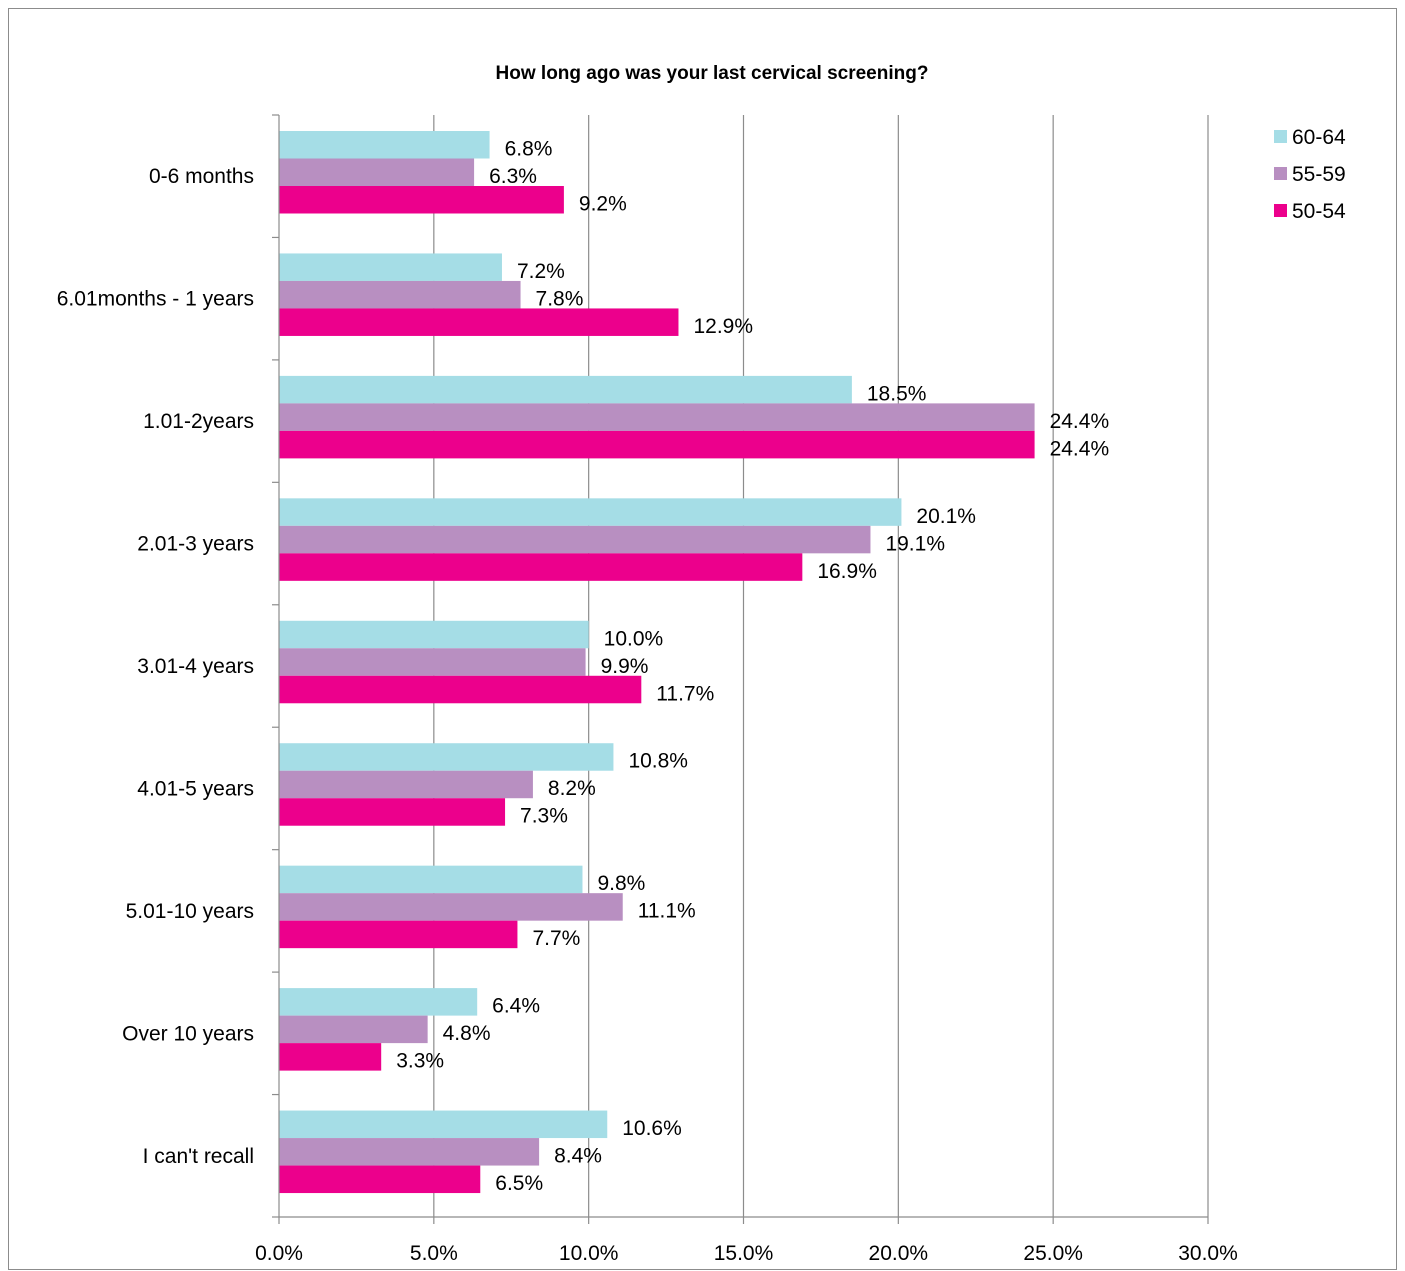 Image resolution: width=1405 pixels, height=1271 pixels. I want to click on data-label: 6.3%, so click(513, 176).